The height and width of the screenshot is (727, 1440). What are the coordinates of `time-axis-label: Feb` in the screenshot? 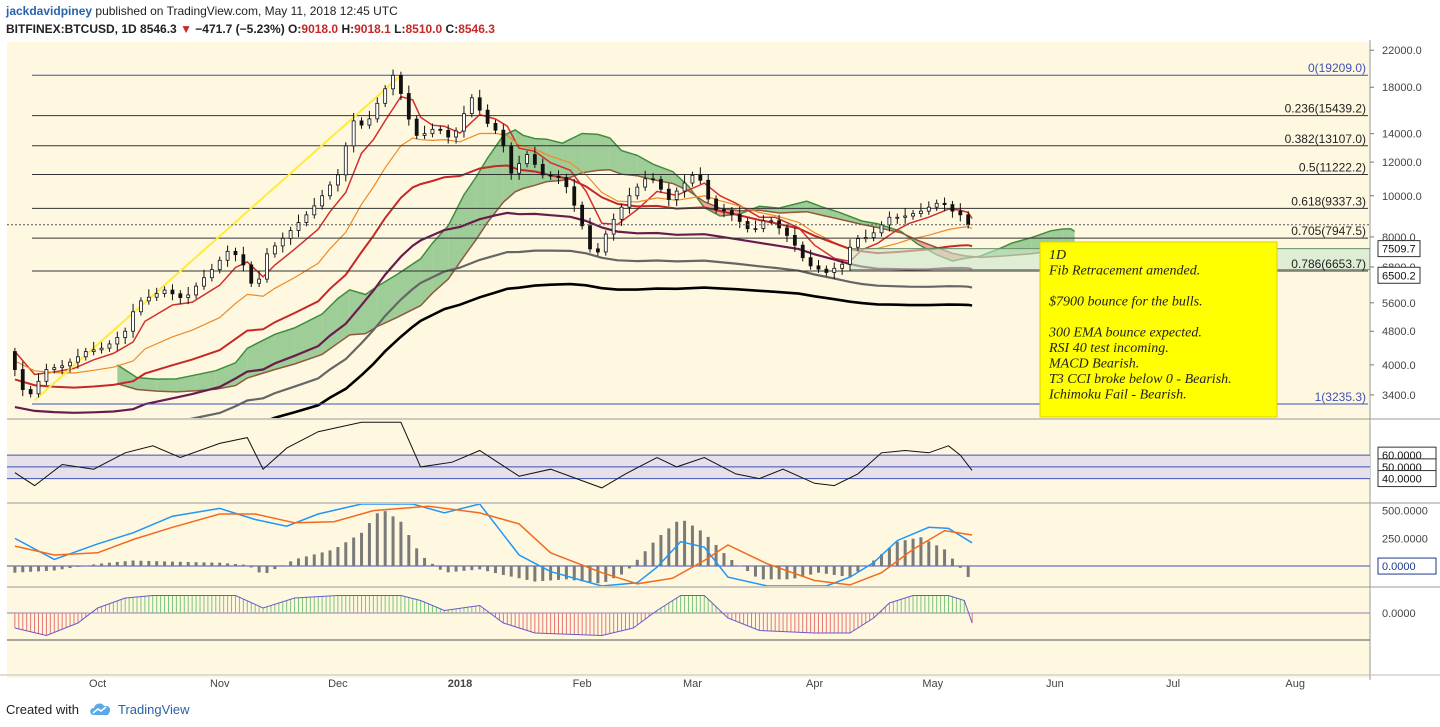 It's located at (582, 684).